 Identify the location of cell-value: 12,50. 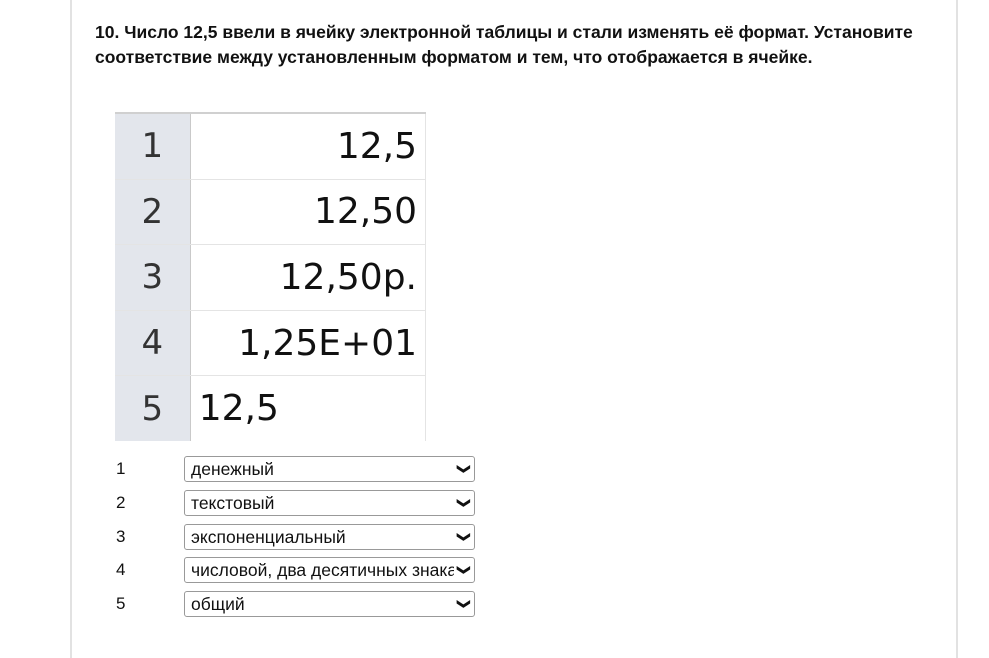
(308, 212).